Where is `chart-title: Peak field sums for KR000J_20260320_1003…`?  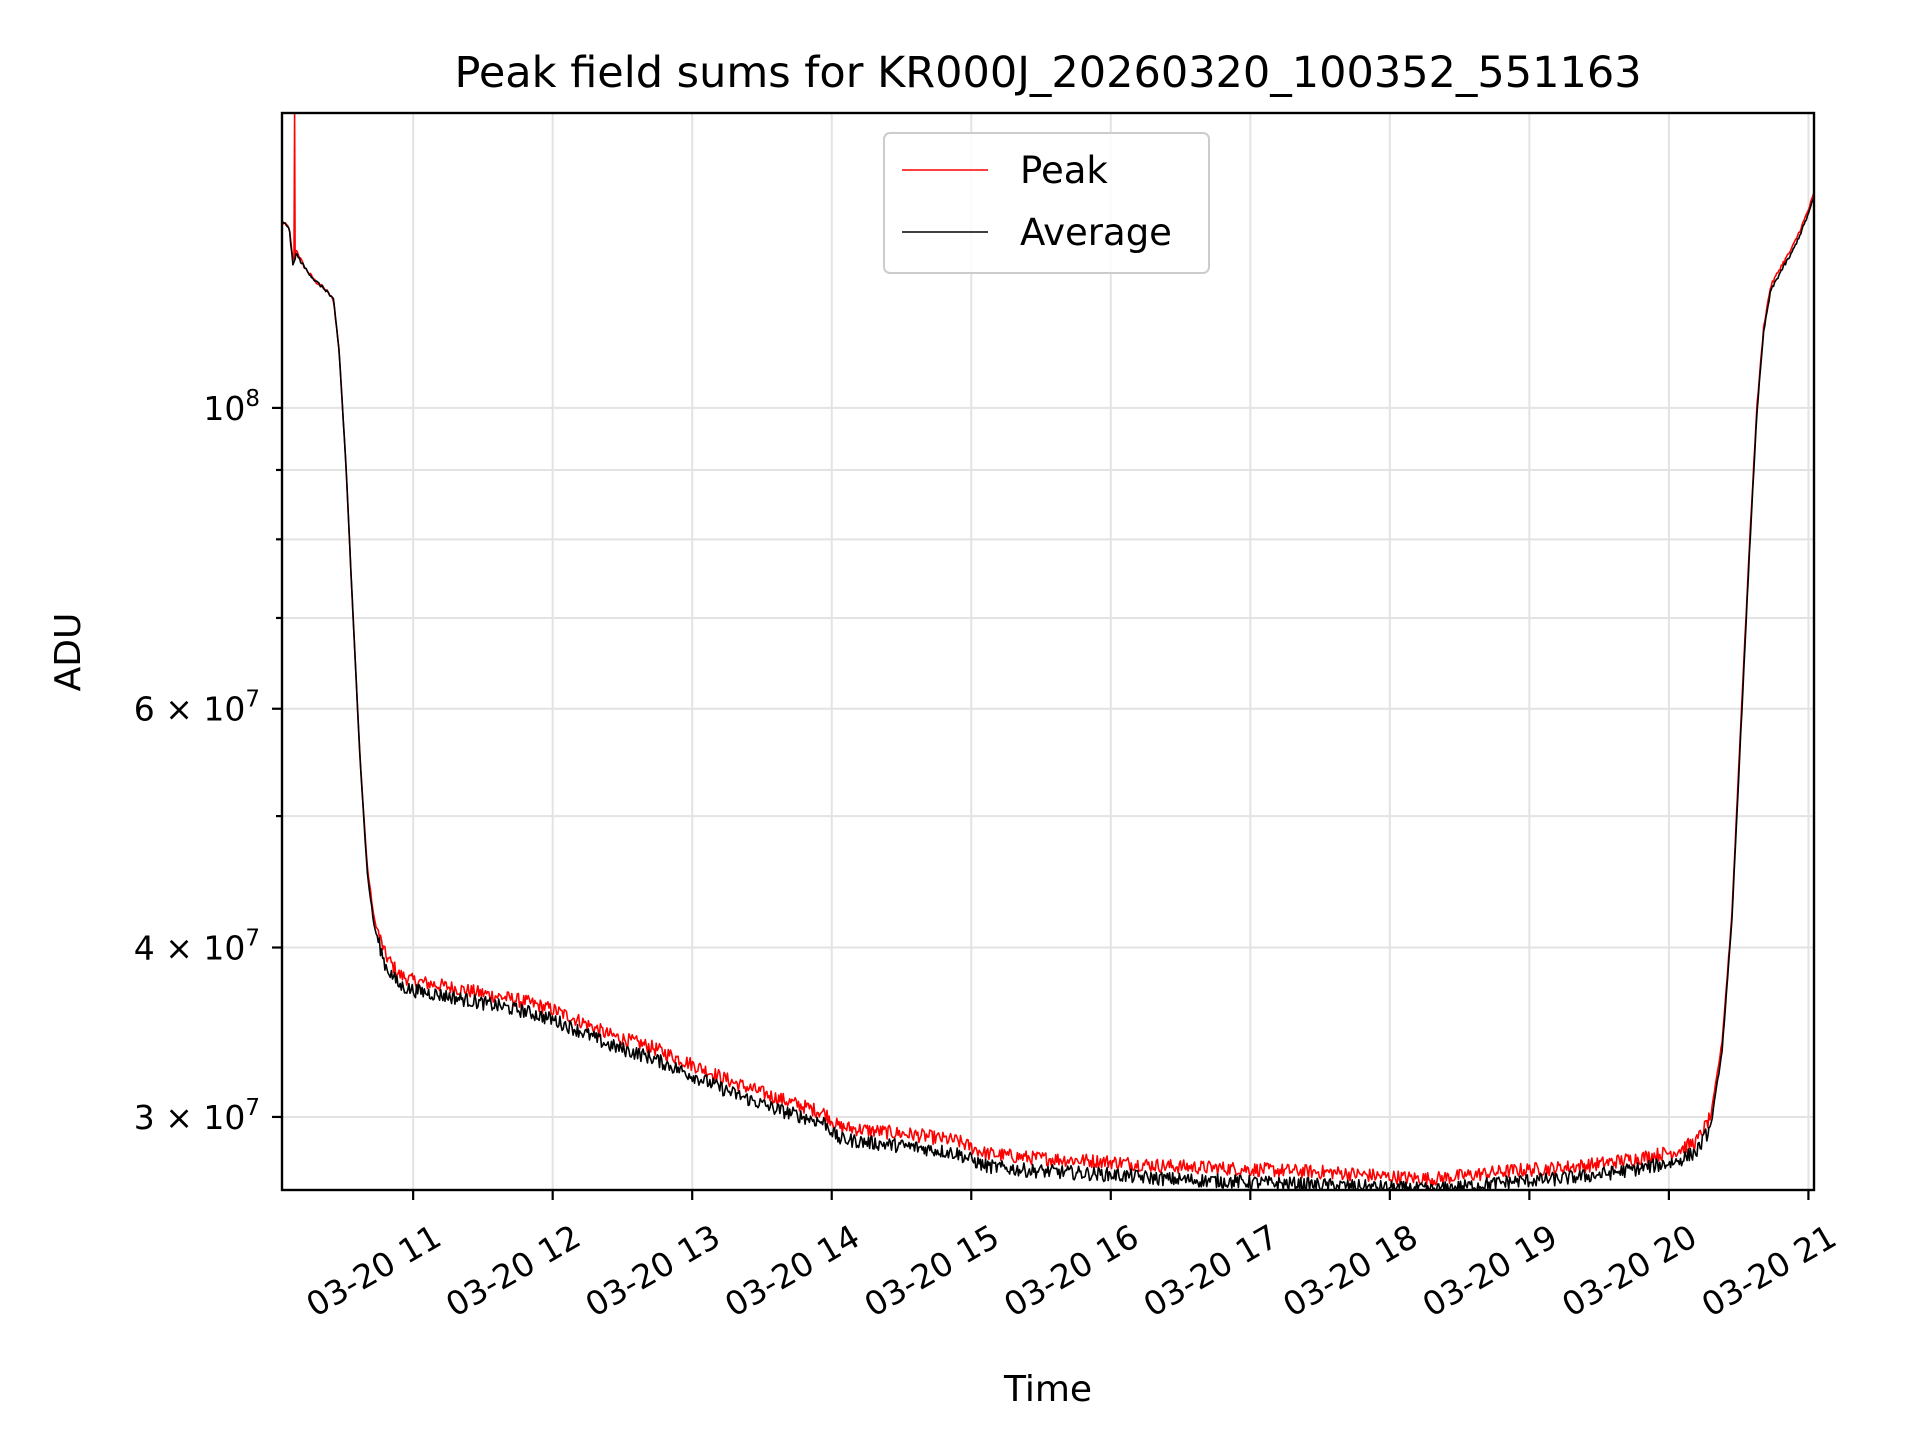 chart-title: Peak field sums for KR000J_20260320_1003… is located at coordinates (1047, 73).